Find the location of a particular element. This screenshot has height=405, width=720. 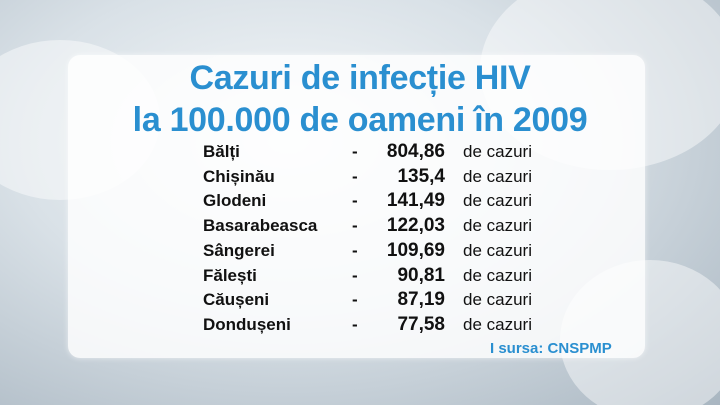

region-name: Dondușeni is located at coordinates (247, 324).